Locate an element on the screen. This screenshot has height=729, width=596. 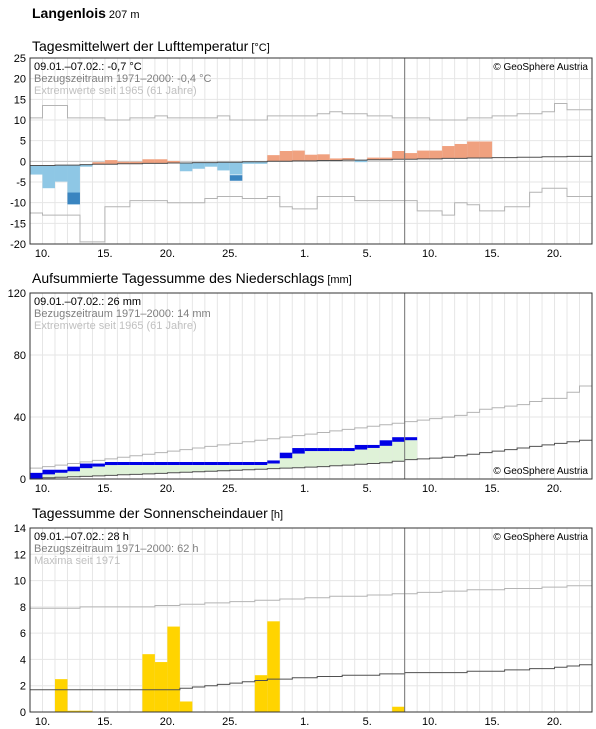
y-tick-label: 12 is located at coordinates (20, 555).